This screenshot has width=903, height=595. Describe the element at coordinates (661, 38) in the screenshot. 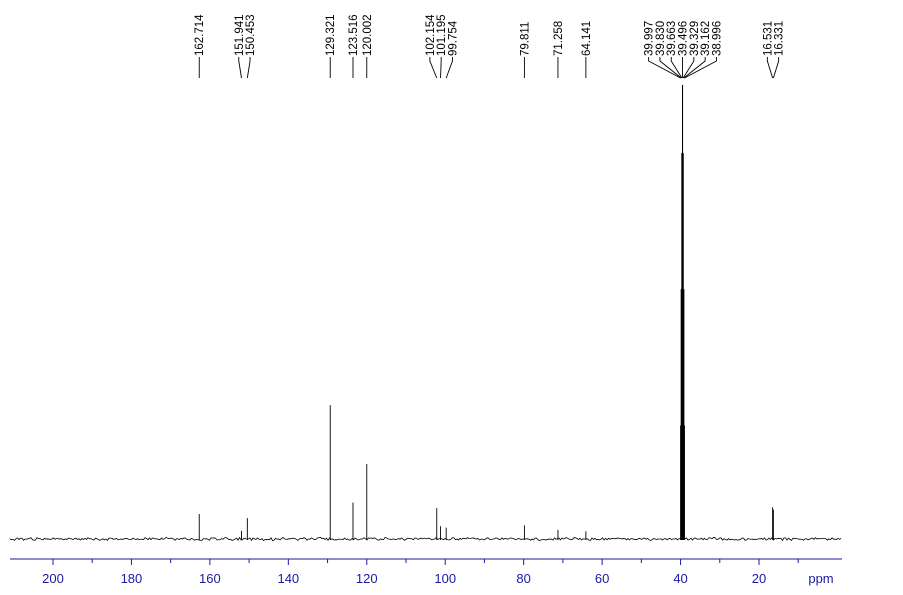

I see `peak-label: 39.830` at that location.